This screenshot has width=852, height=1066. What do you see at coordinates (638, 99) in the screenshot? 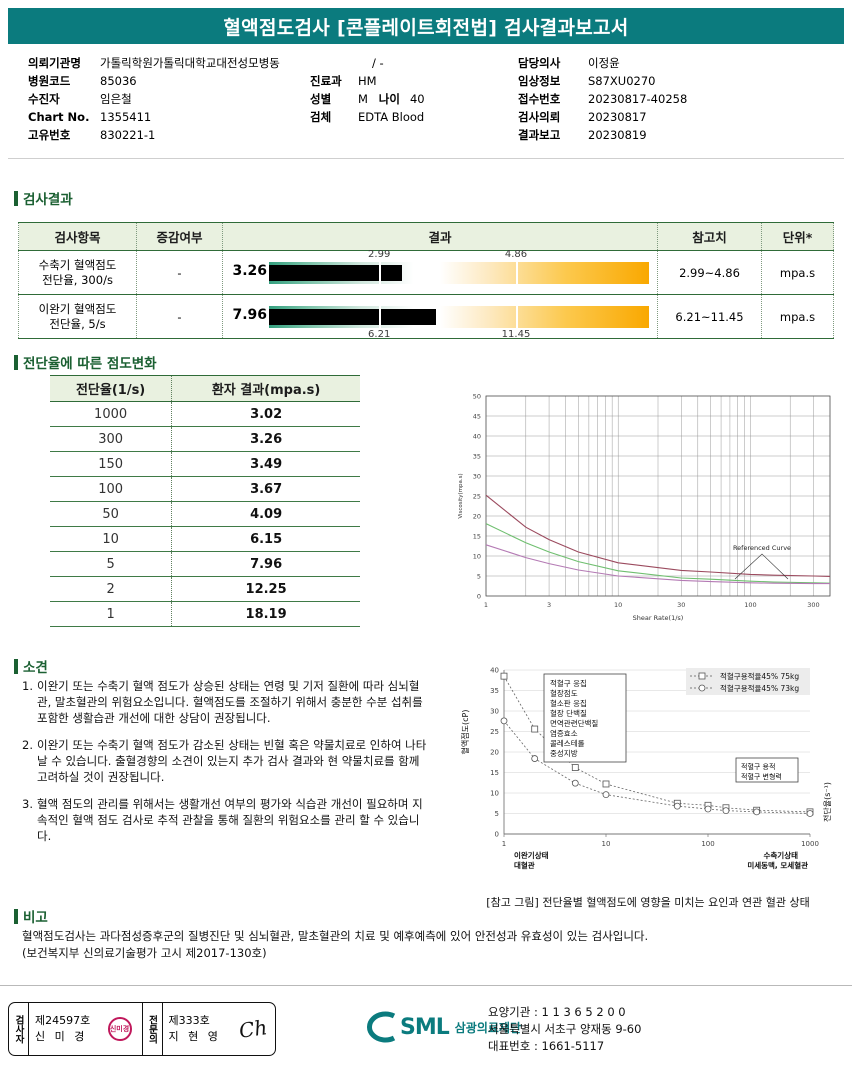
I see `info-value: 20230817-40258` at bounding box center [638, 99].